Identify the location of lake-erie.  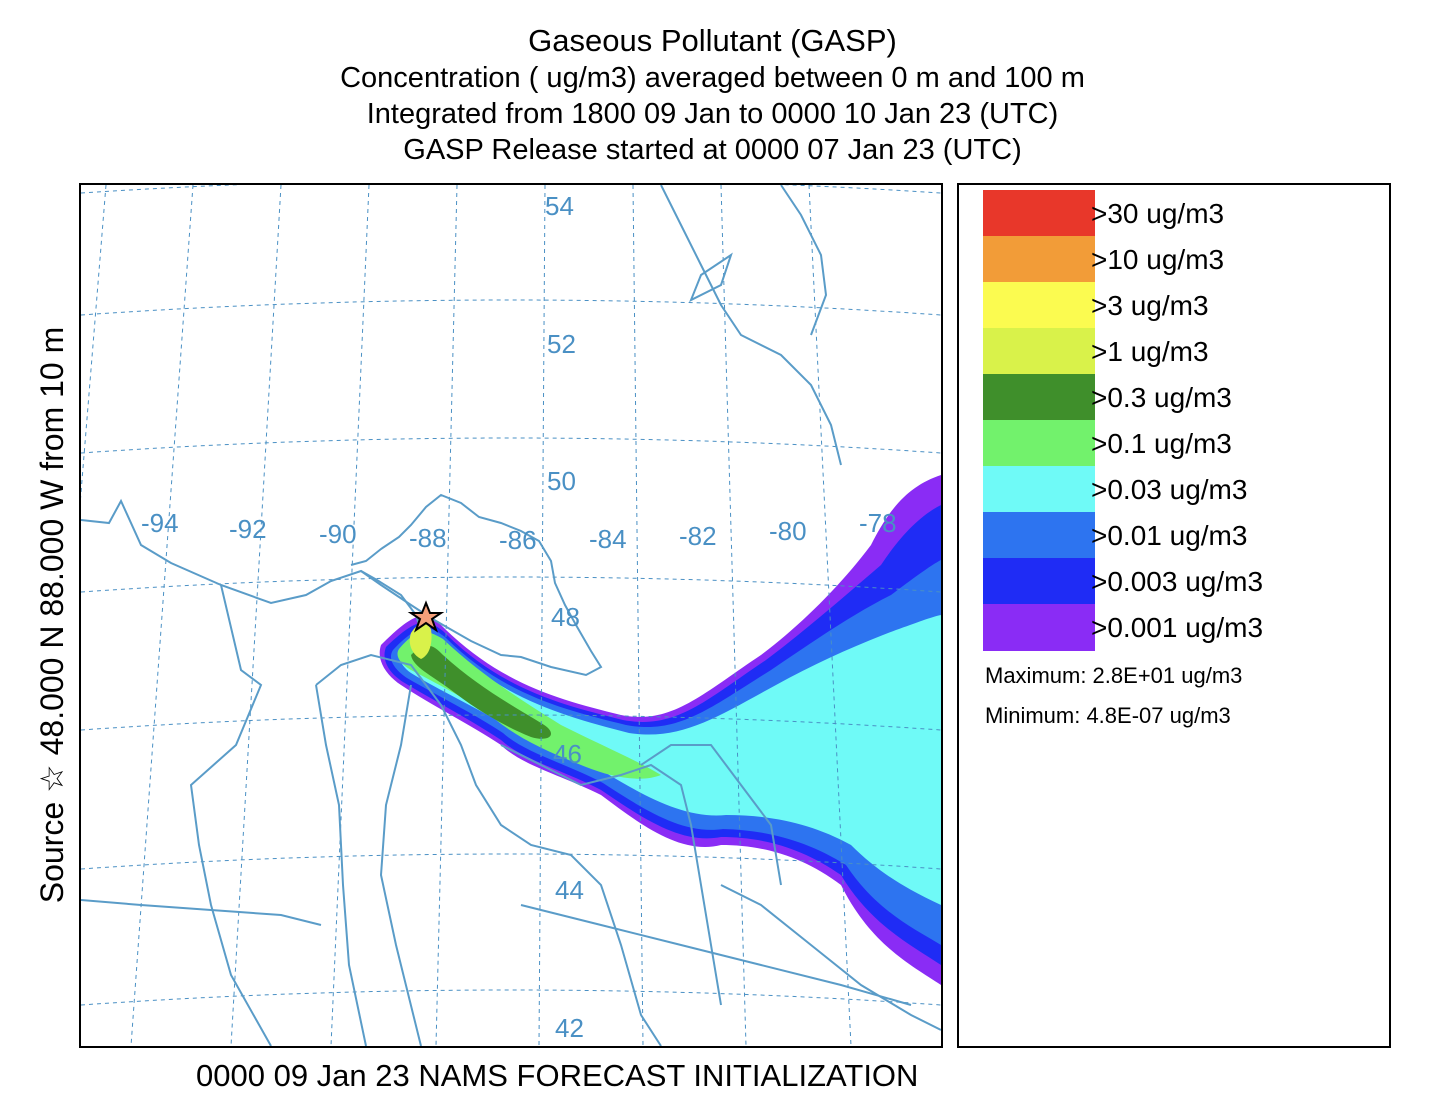
(716, 955).